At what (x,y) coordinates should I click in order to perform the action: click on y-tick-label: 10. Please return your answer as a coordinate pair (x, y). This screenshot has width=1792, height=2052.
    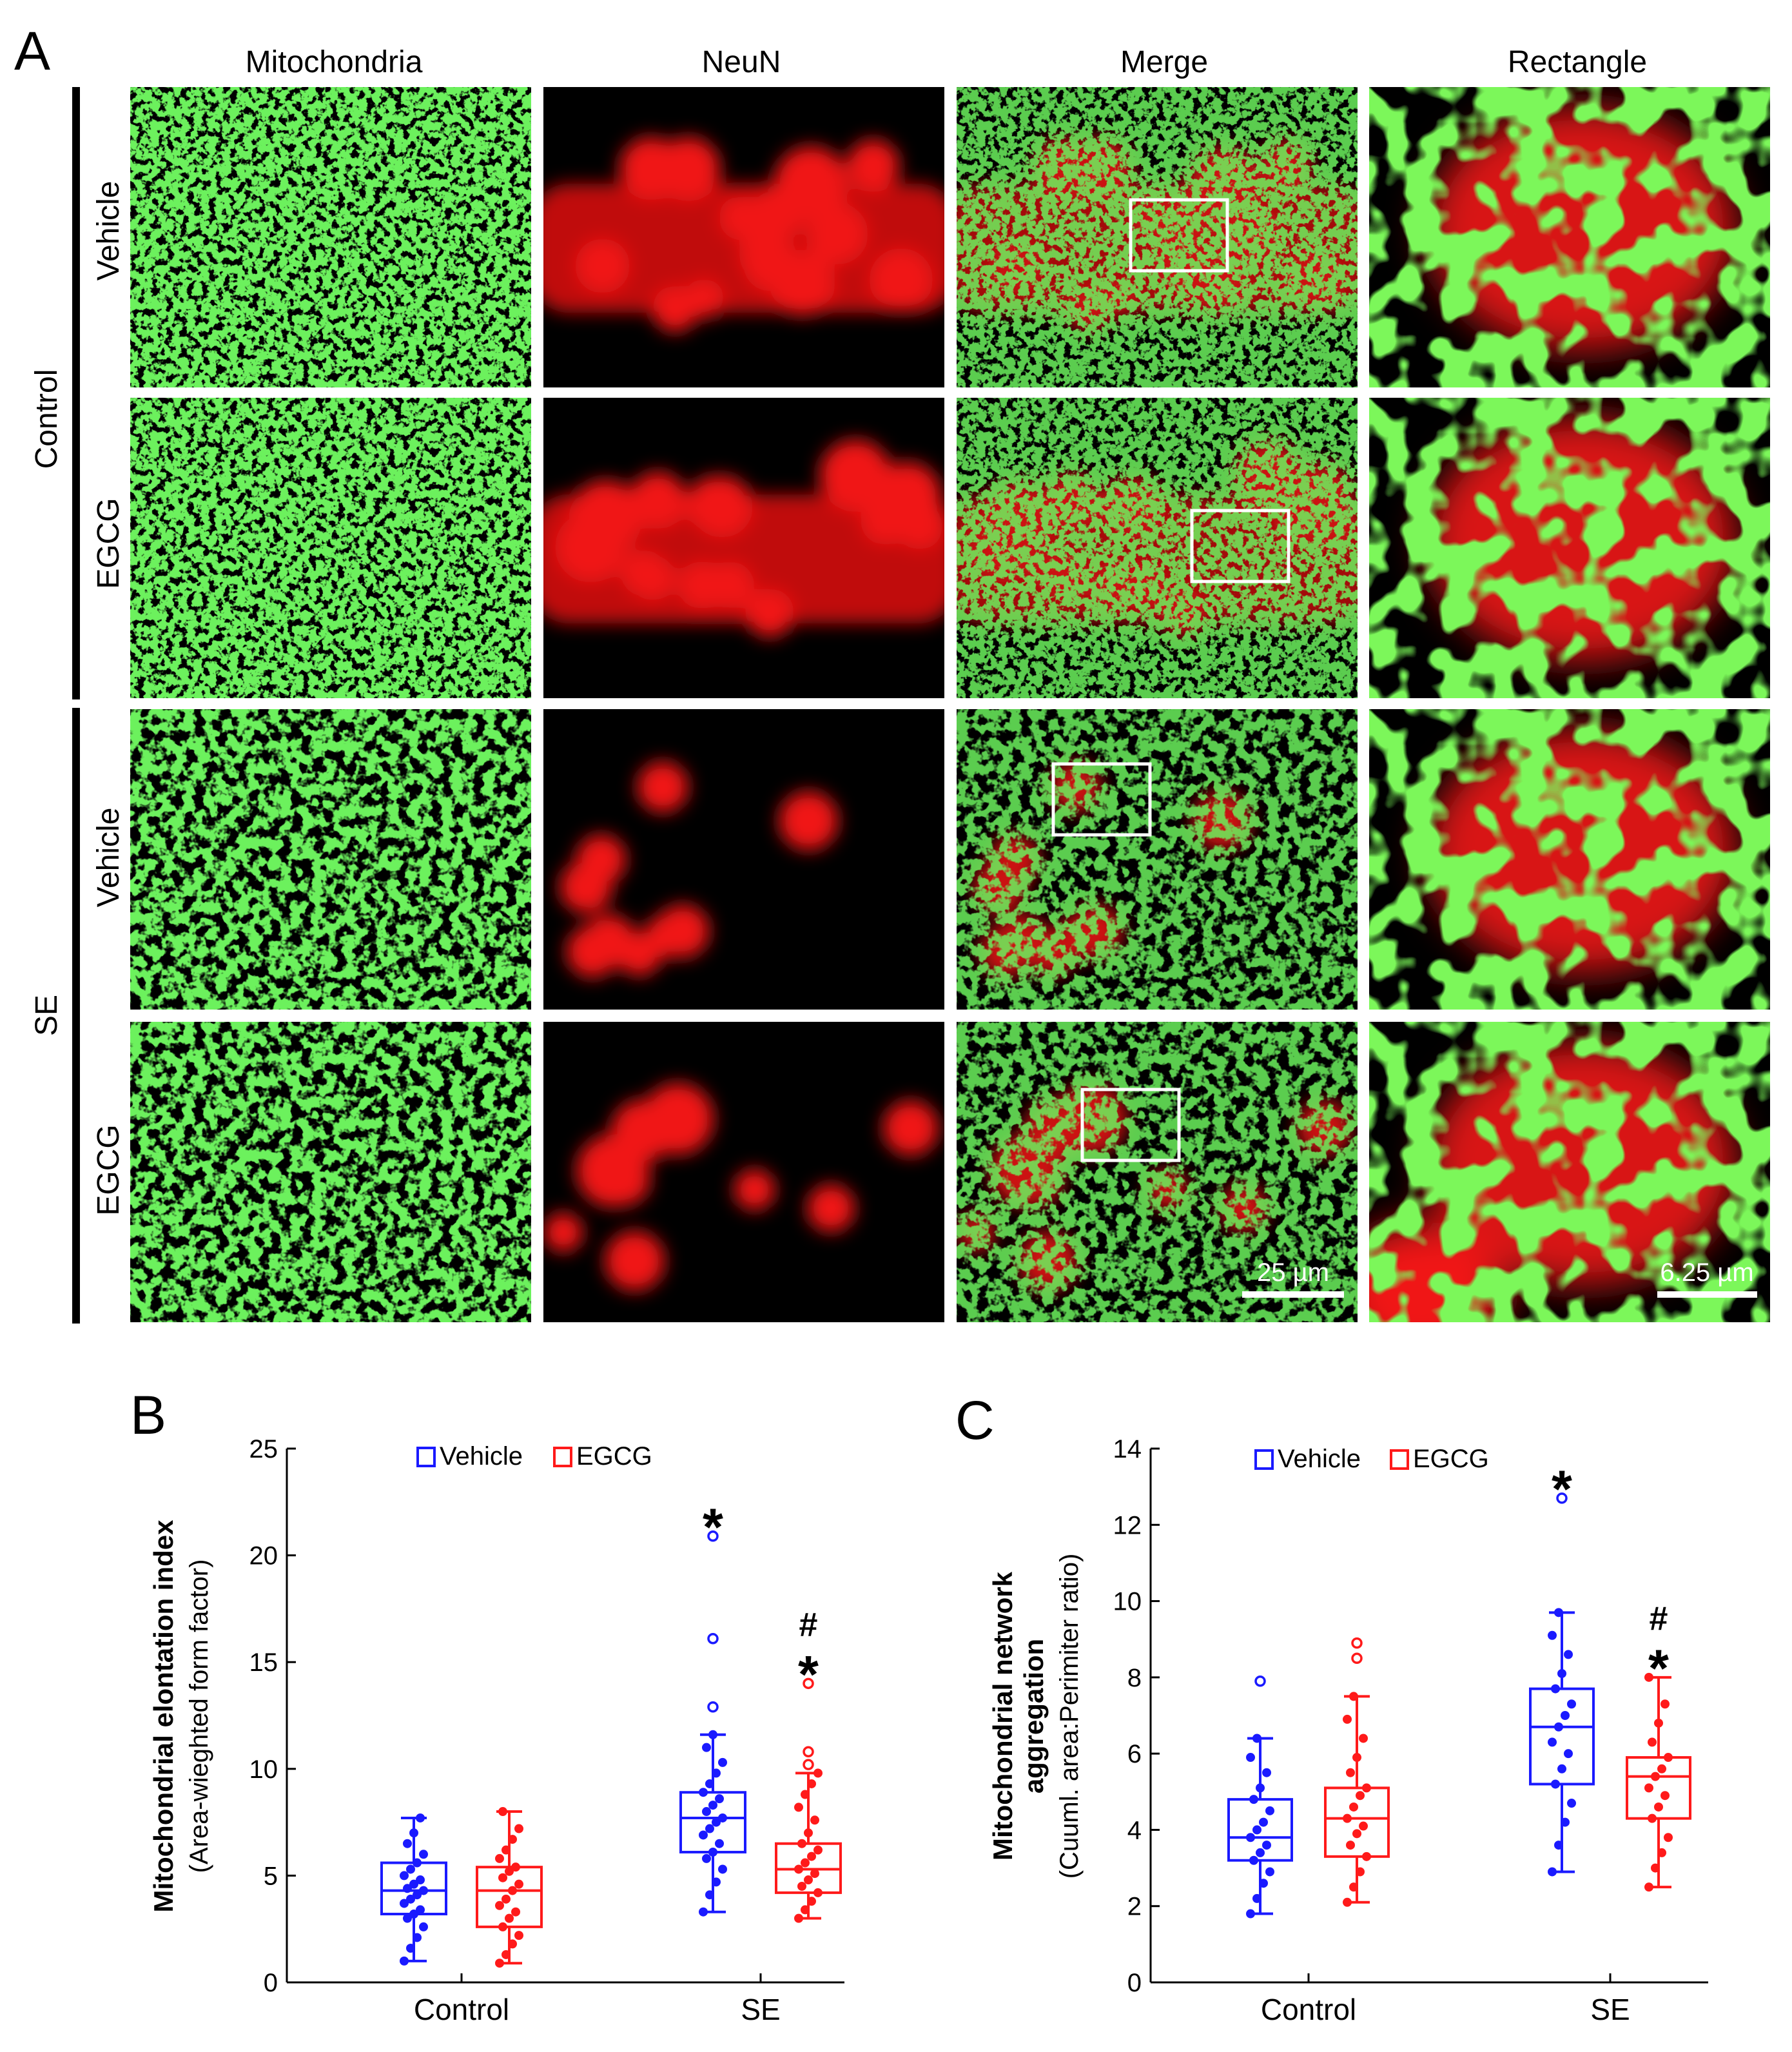
    Looking at the image, I should click on (263, 1769).